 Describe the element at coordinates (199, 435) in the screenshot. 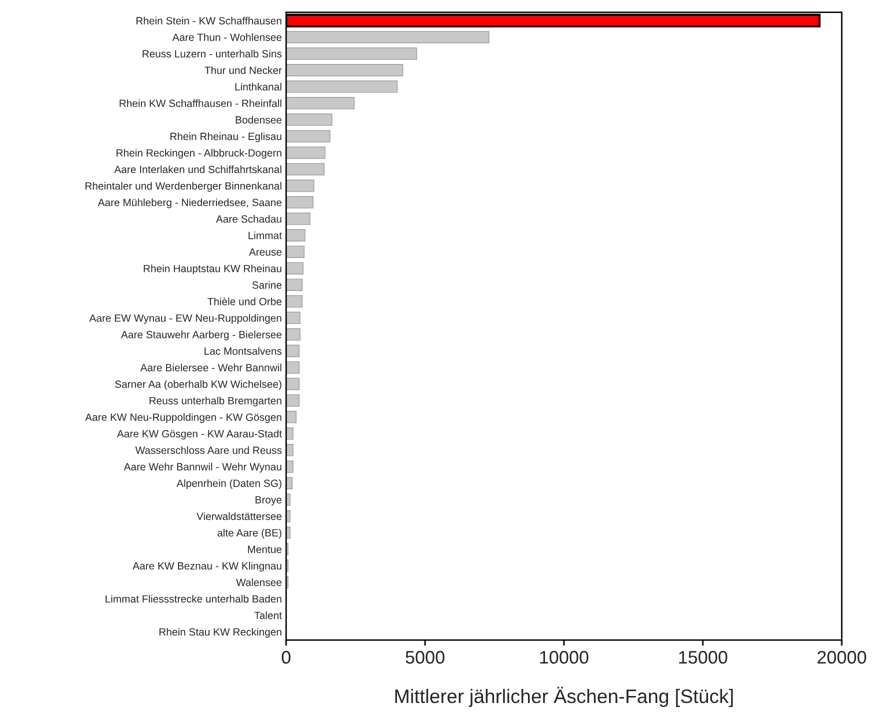

I see `y-tick-label: Aare KW Gösgen - KW Aarau-Stadt` at that location.